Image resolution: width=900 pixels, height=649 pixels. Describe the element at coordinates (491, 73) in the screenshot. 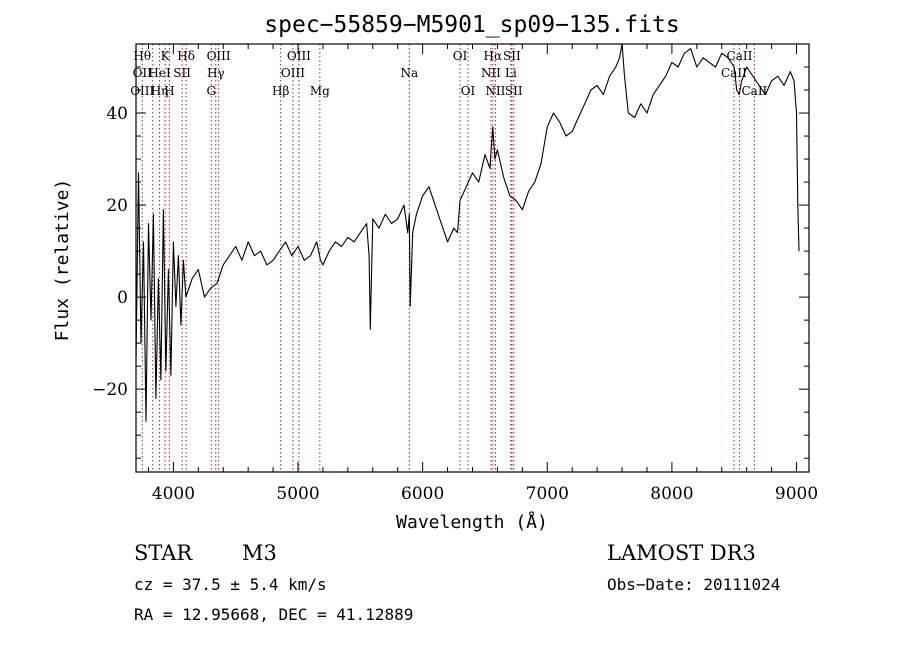

I see `line-label-17-0: NII` at that location.